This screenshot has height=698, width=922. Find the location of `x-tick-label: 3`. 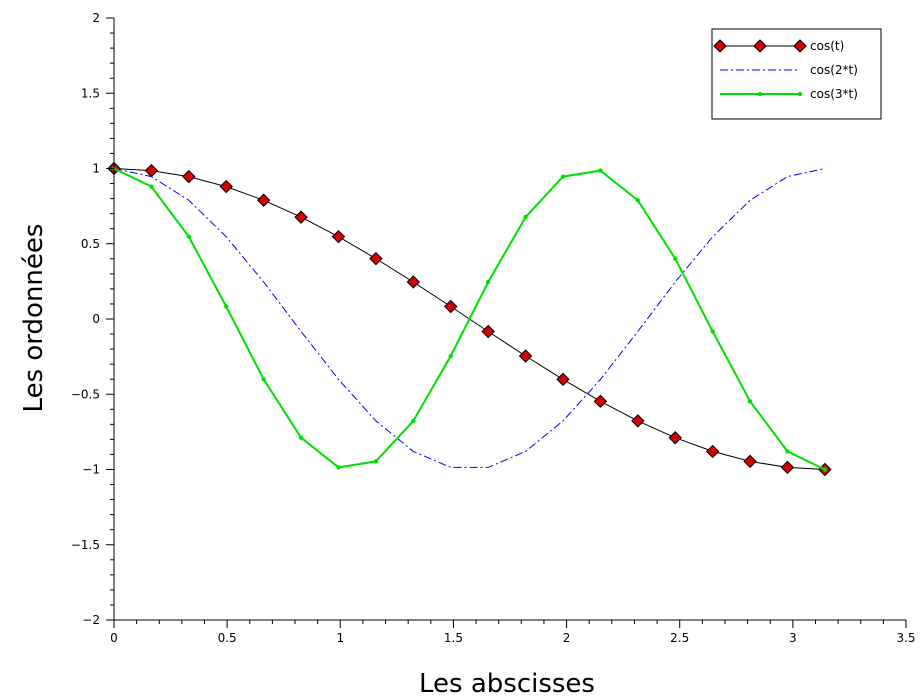

x-tick-label: 3 is located at coordinates (793, 638).